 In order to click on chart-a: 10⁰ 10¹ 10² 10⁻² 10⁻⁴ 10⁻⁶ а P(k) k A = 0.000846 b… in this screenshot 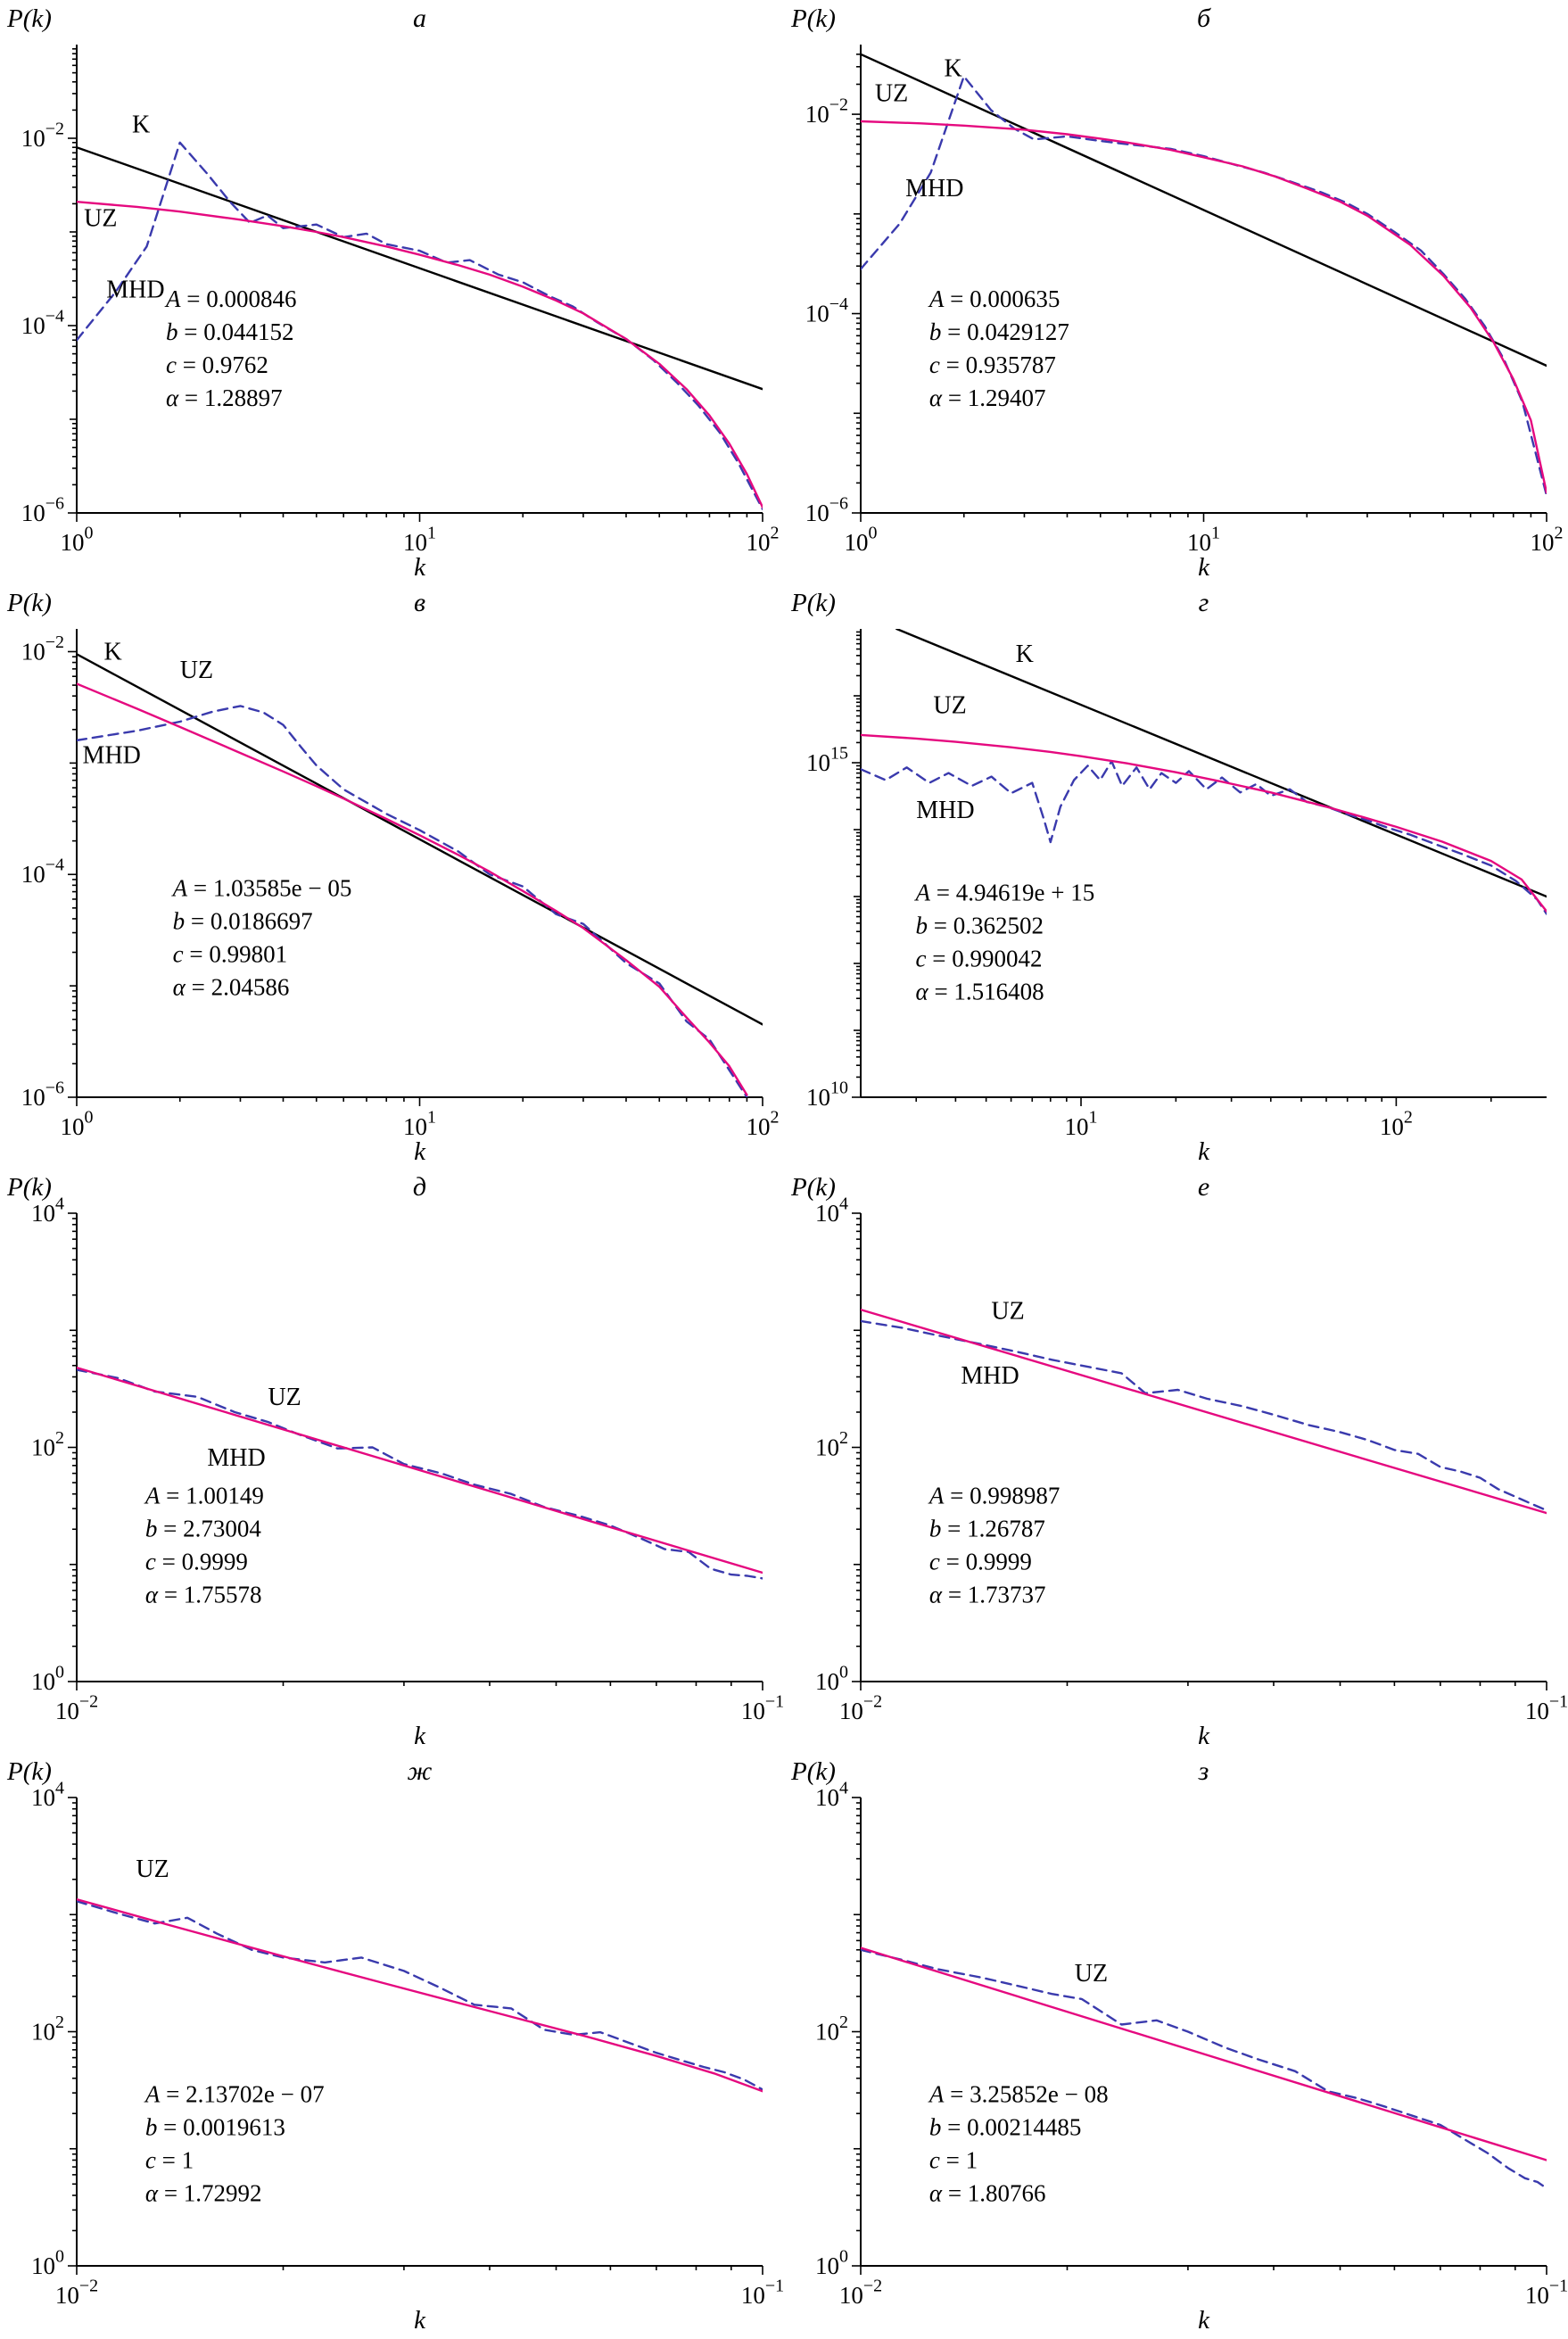, I will do `click(392, 293)`.